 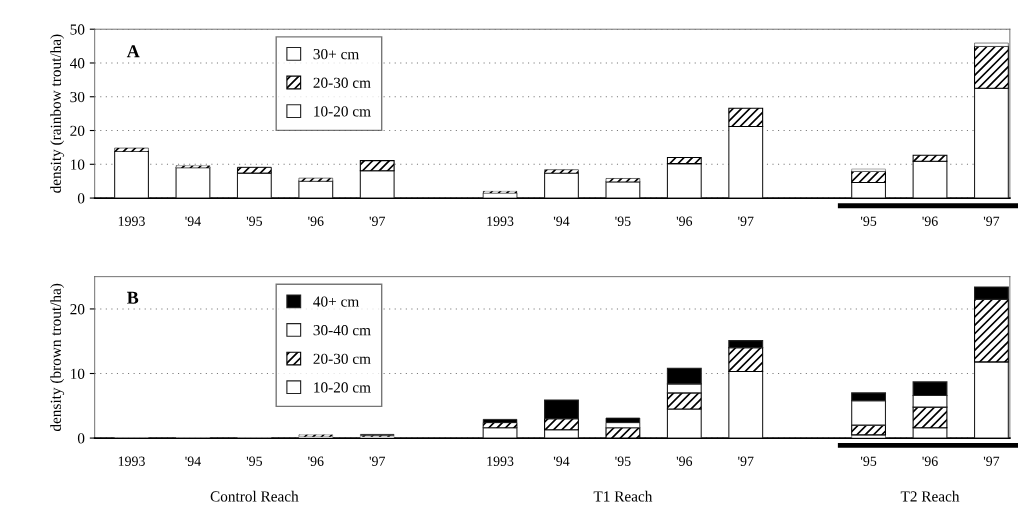 I want to click on y-axis-title: density (brown trout/ha), so click(x=57, y=357).